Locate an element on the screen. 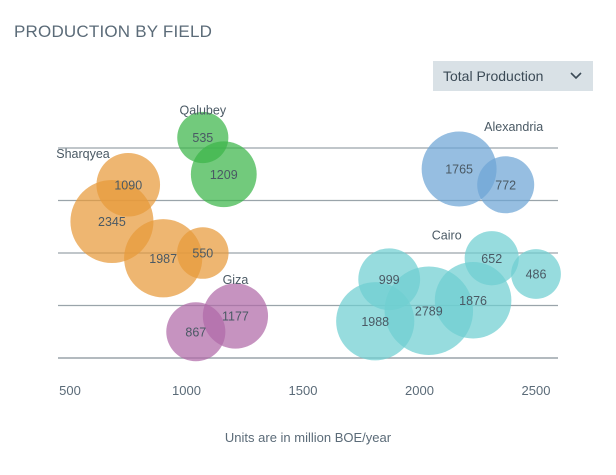 The image size is (616, 475). x-axis-caption: Units are in million BOE/year is located at coordinates (308, 437).